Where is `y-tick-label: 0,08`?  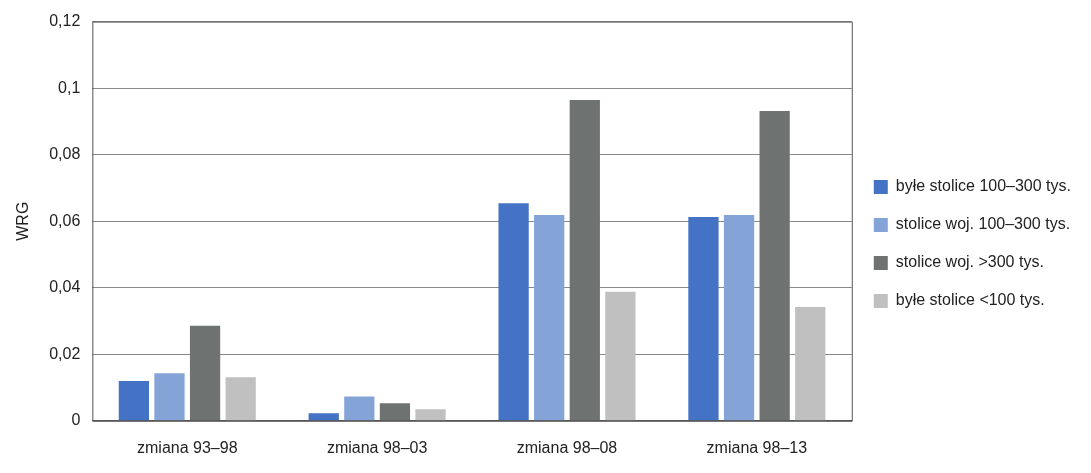
y-tick-label: 0,08 is located at coordinates (65, 154).